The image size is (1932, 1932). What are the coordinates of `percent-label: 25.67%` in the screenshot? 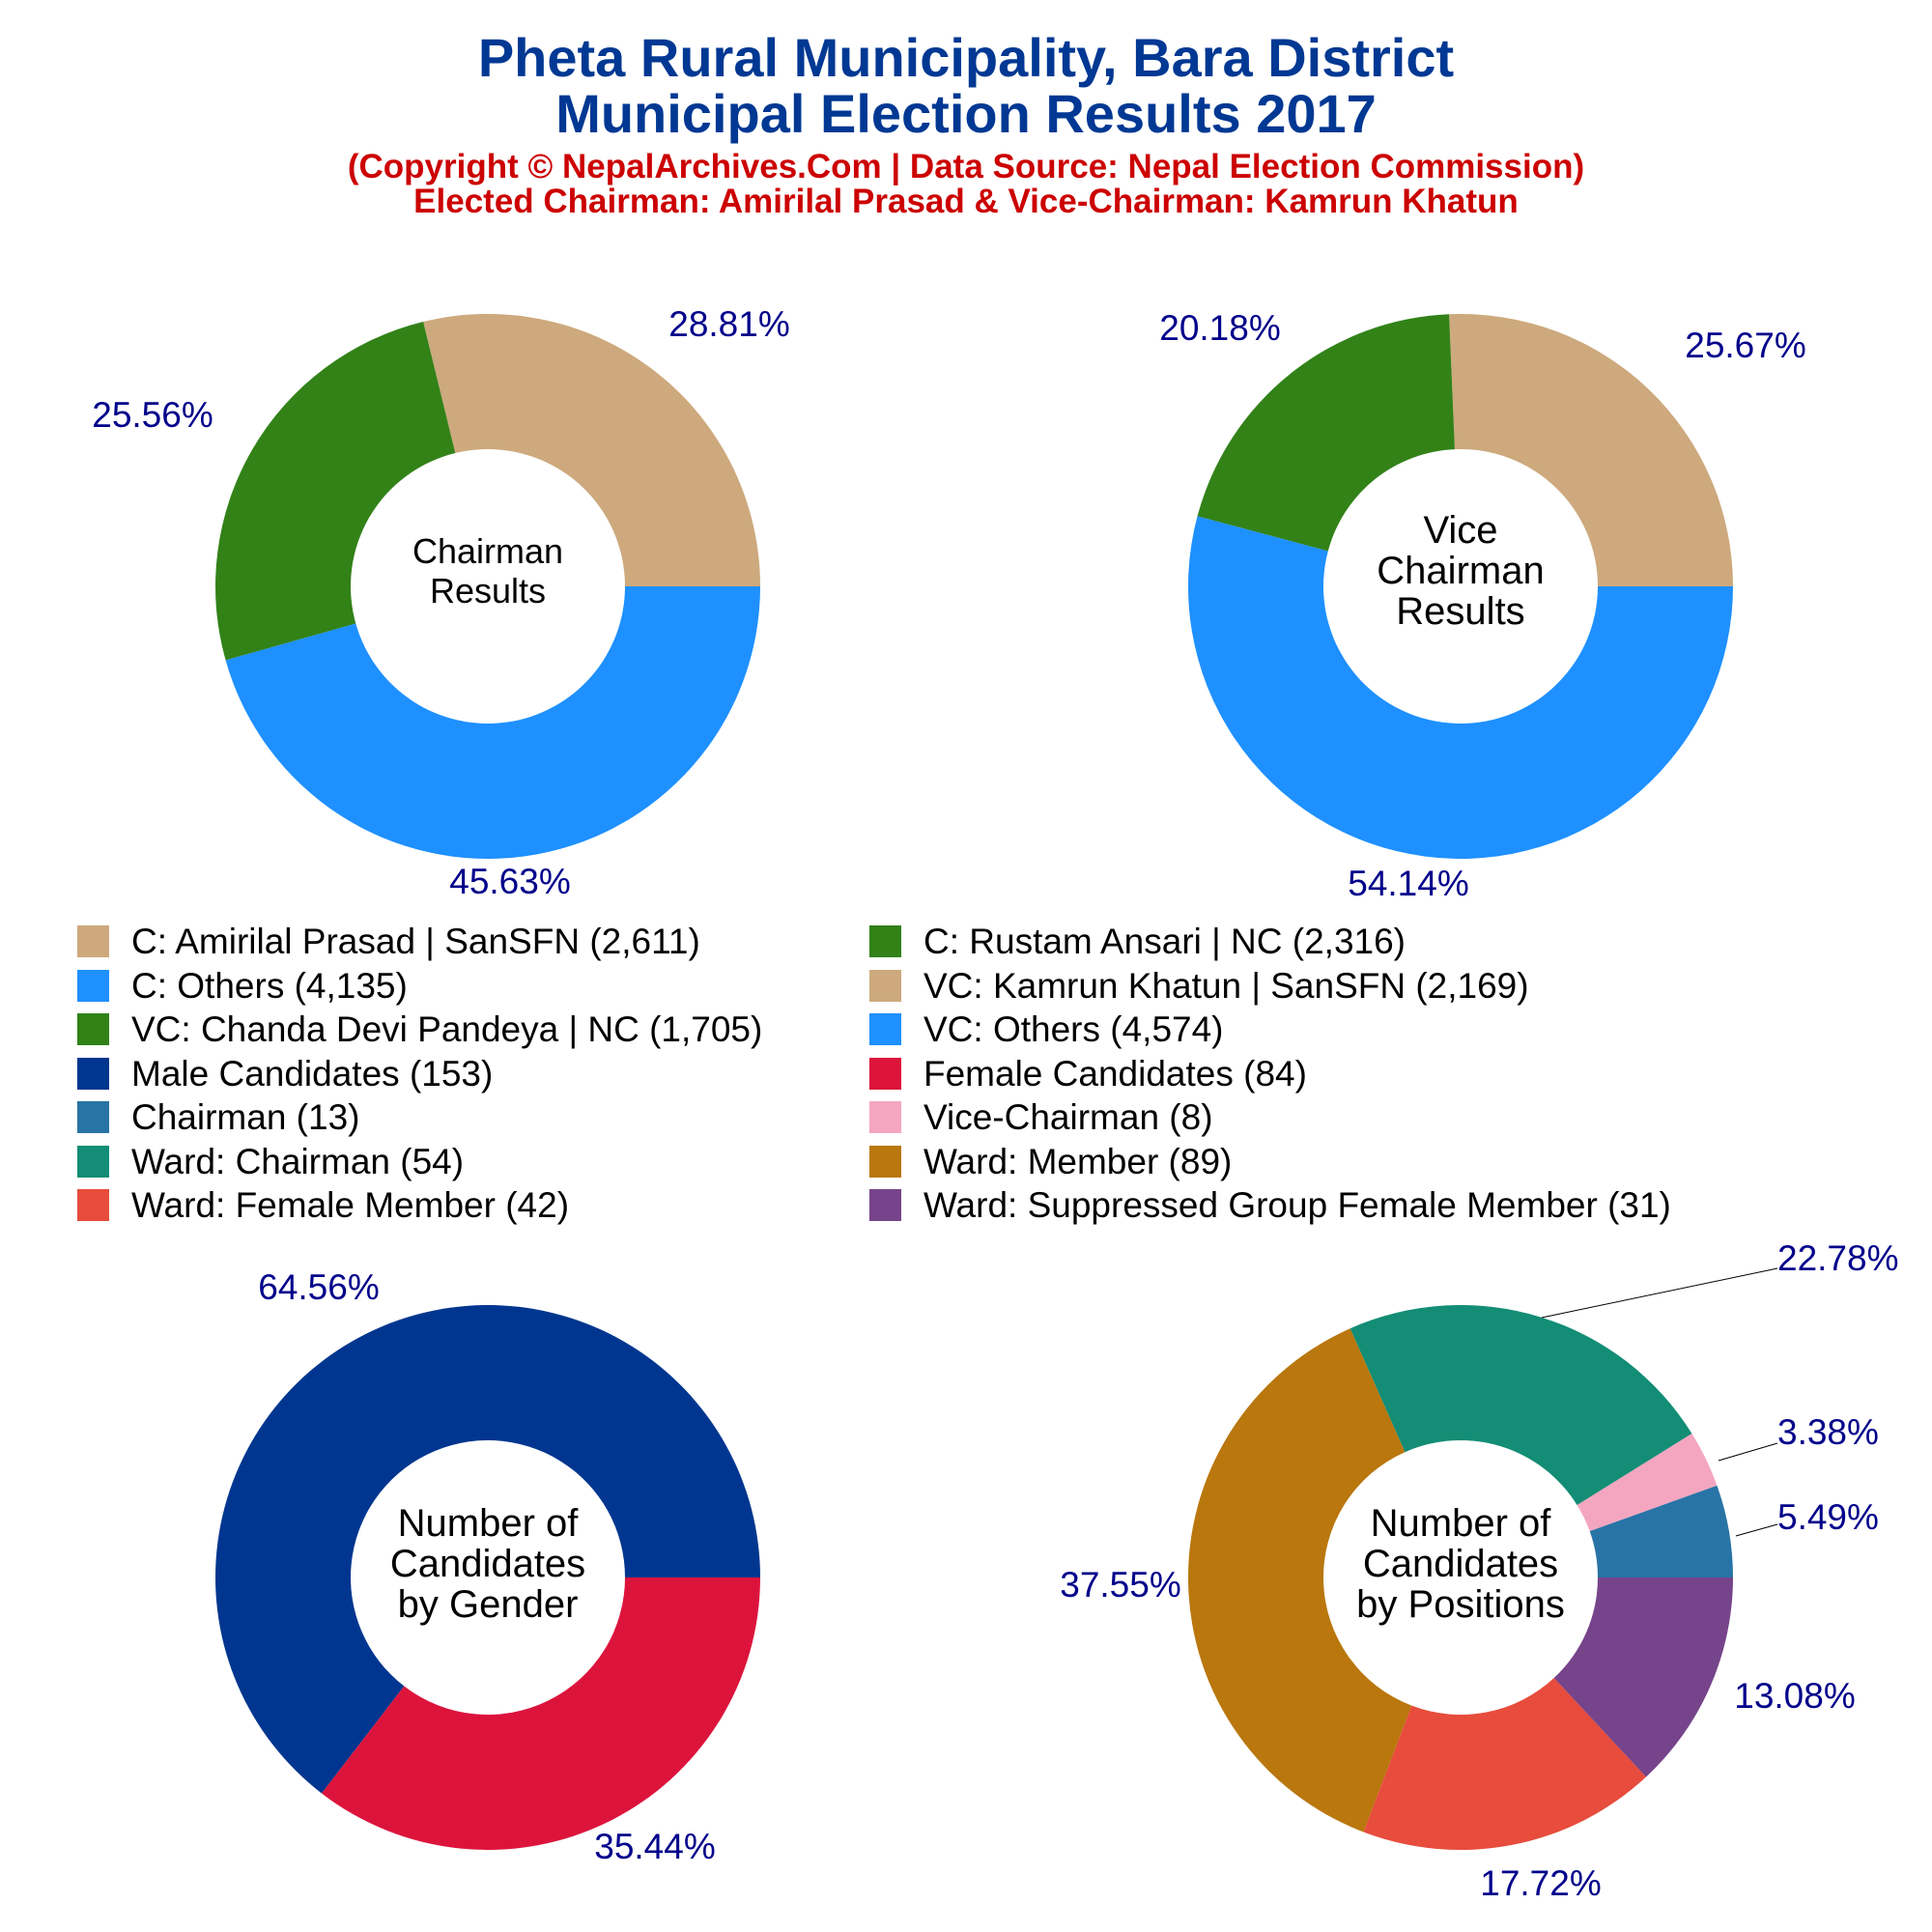 It's located at (1745, 345).